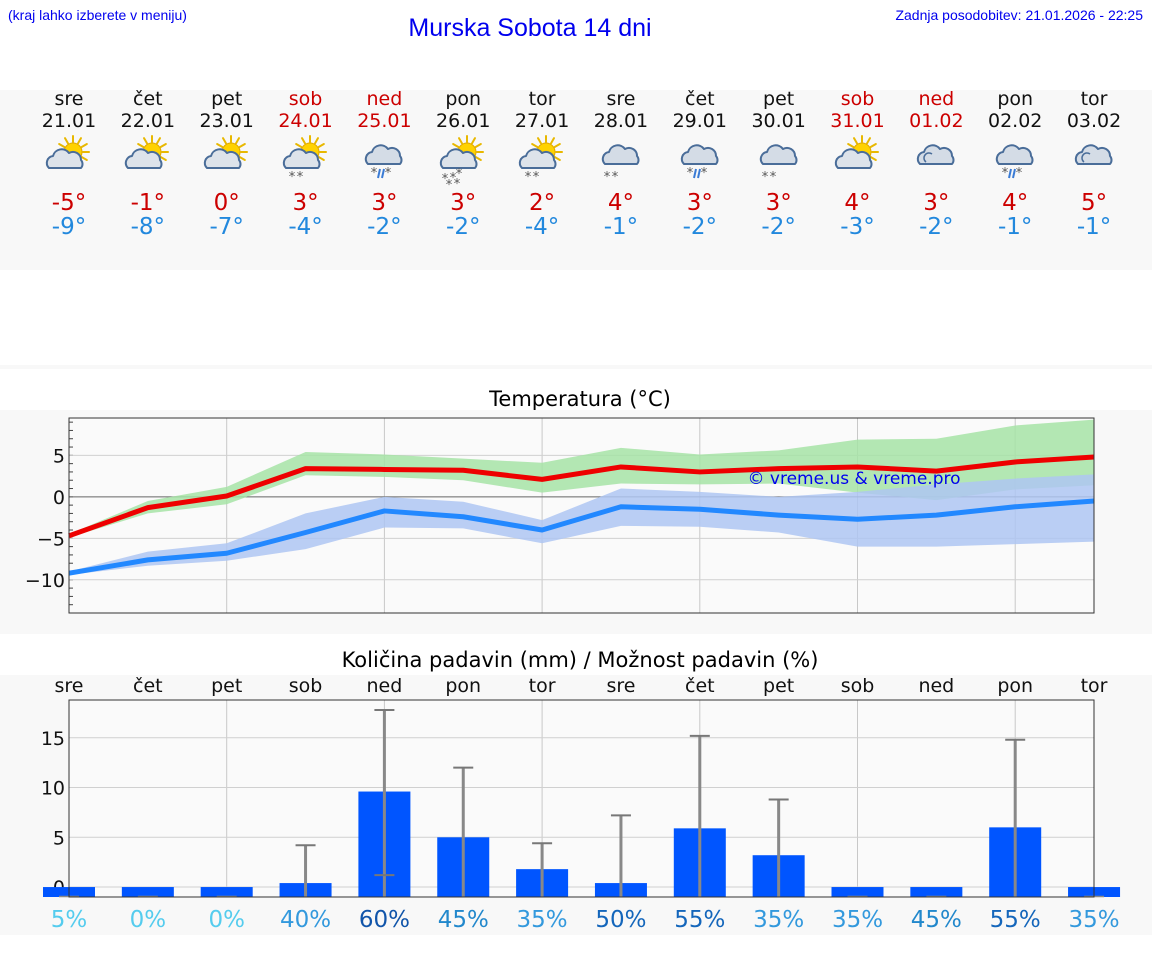 Image resolution: width=1152 pixels, height=975 pixels. What do you see at coordinates (306, 164) in the screenshot?
I see `day-column: sob 24.01 * * 3° -4°` at bounding box center [306, 164].